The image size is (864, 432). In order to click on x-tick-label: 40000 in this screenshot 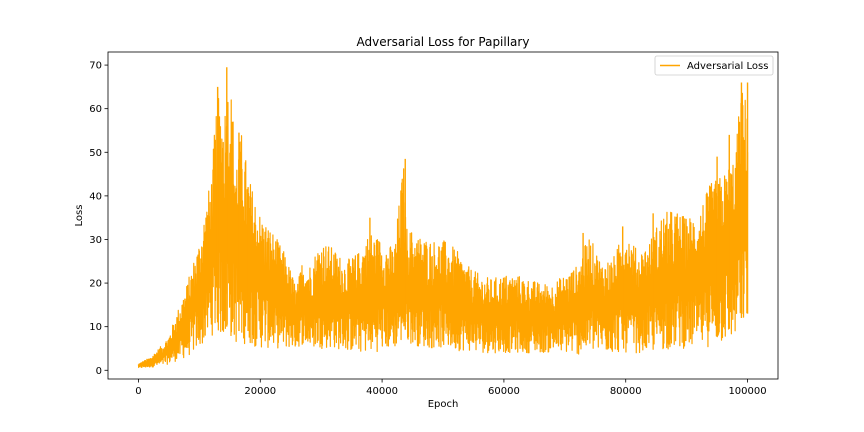, I will do `click(382, 391)`.